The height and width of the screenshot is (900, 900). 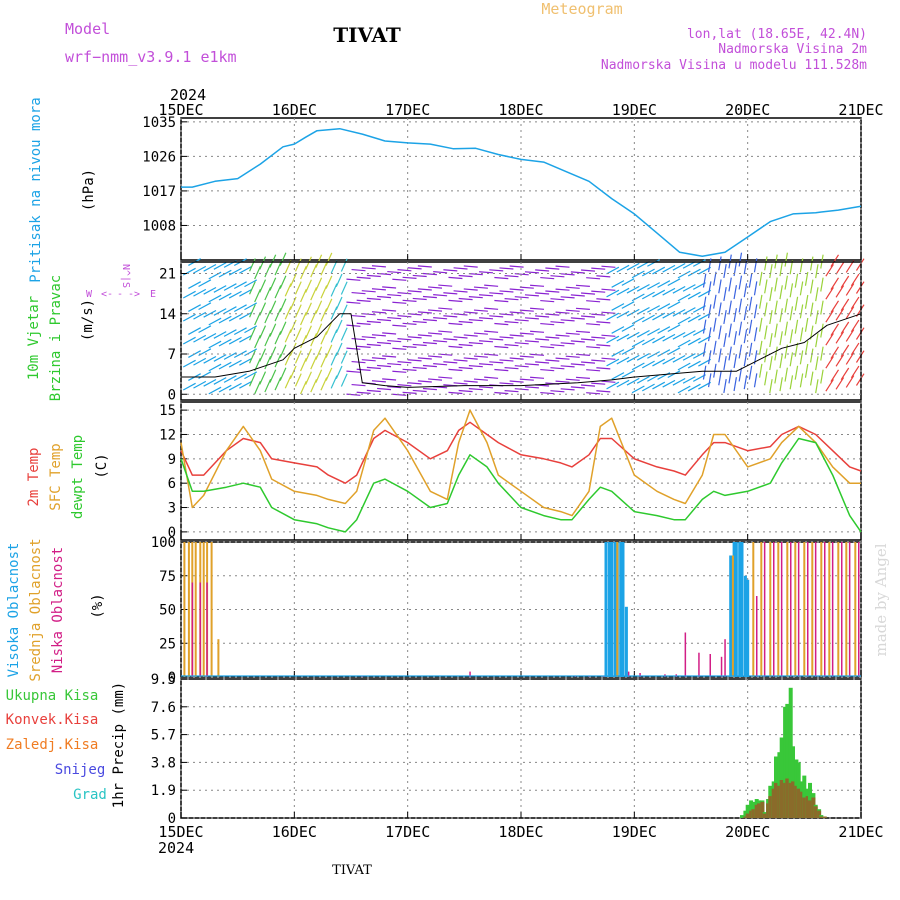 I want to click on pressure-ytick-label: 1026, so click(x=159, y=157).